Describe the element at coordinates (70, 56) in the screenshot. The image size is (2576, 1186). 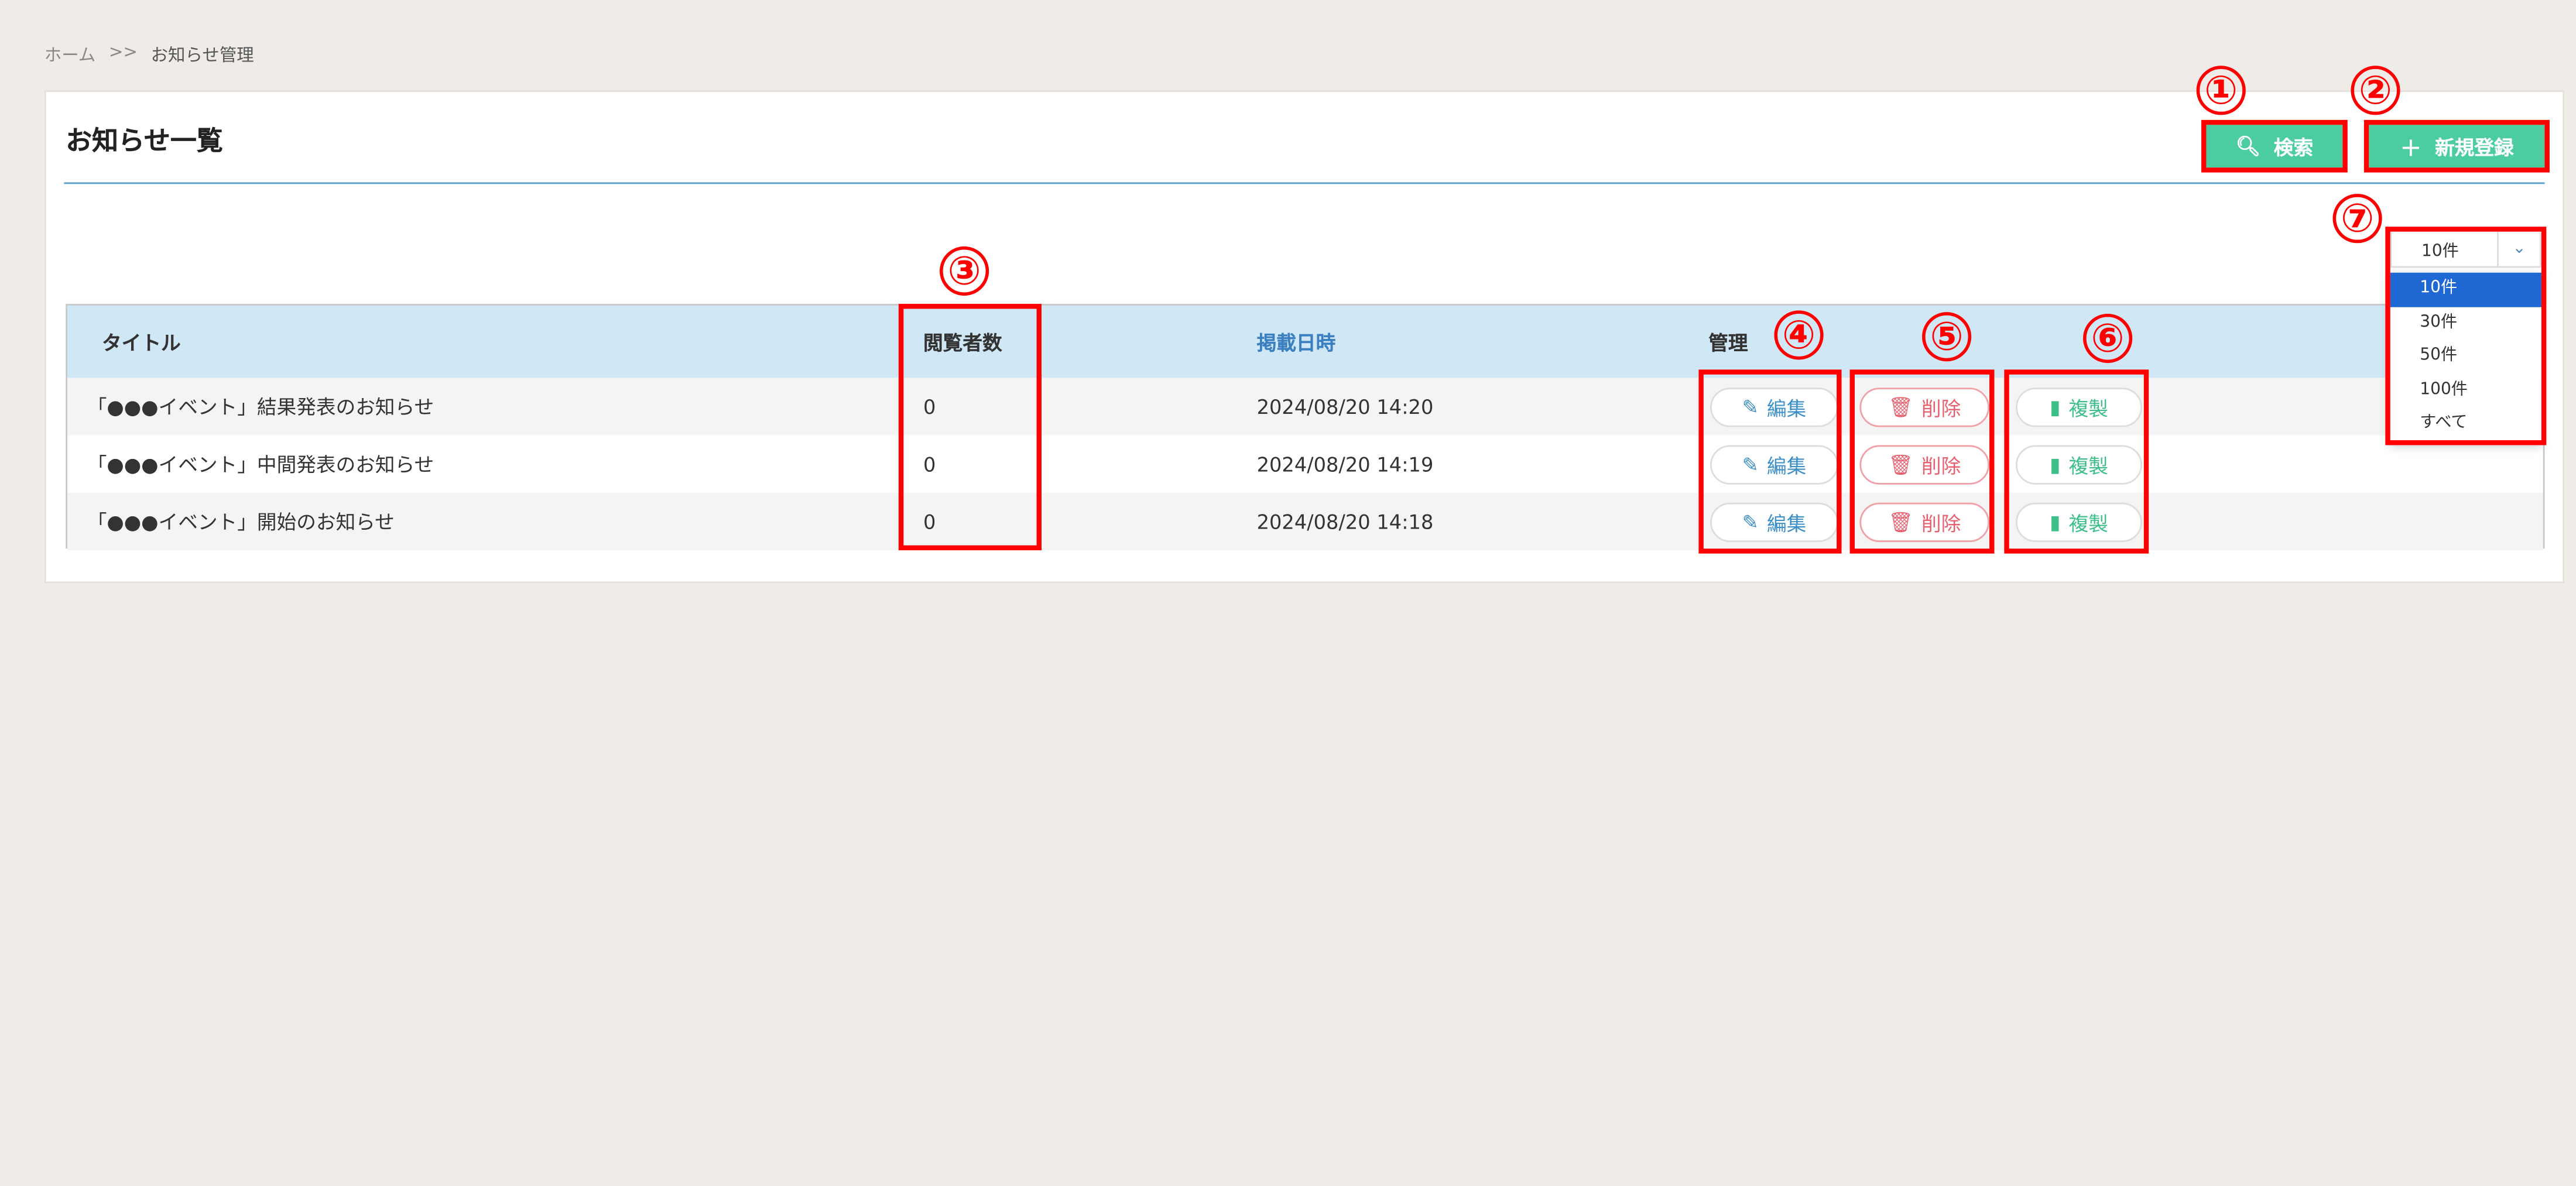
I see `breadcrumb-home: ホーム` at that location.